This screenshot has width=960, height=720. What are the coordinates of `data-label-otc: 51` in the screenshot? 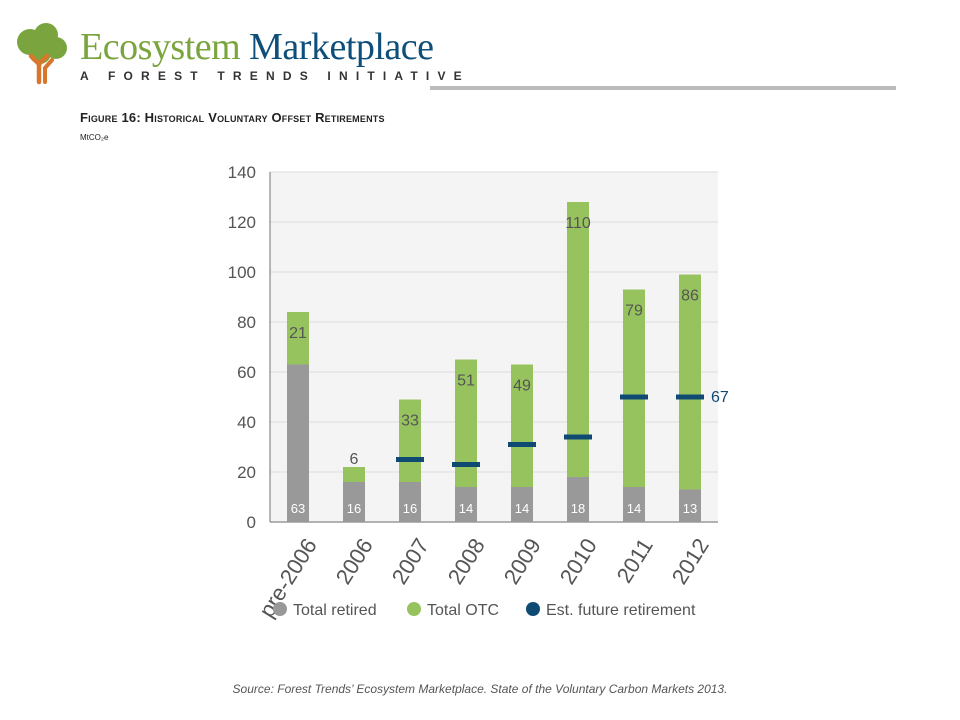 It's located at (466, 381).